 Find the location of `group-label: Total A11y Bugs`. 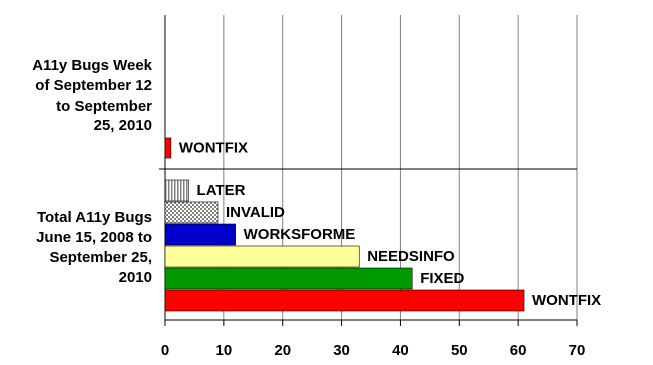

group-label: Total A11y Bugs is located at coordinates (94, 217).